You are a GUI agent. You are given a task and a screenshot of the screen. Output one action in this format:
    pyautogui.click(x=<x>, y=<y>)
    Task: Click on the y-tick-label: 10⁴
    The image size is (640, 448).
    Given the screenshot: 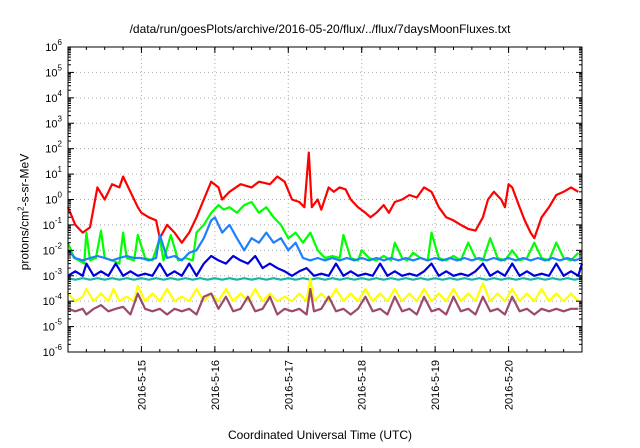 What is the action you would take?
    pyautogui.click(x=53, y=97)
    